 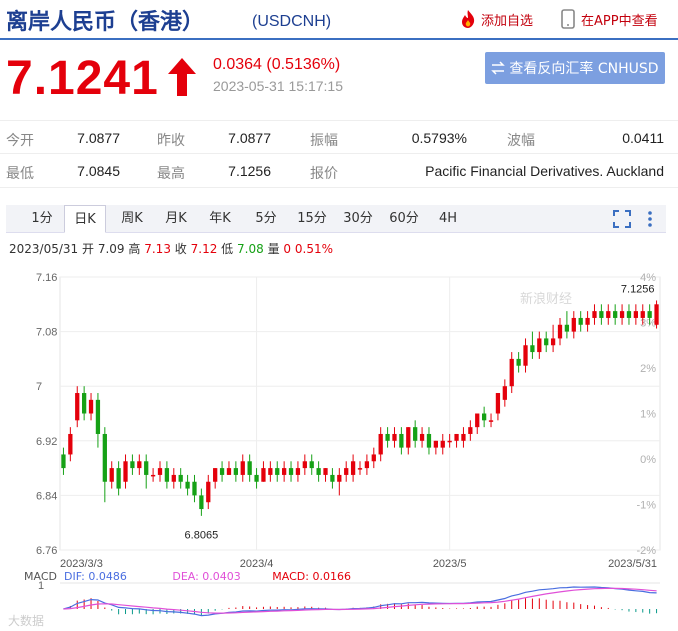 What do you see at coordinates (498, 68) in the screenshot?
I see `swap-icon` at bounding box center [498, 68].